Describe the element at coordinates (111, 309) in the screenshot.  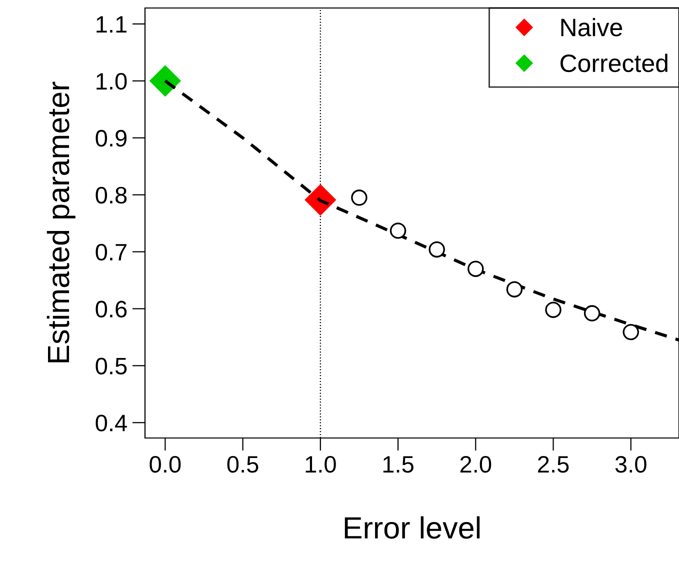
I see `y-tick-label: 0.6` at that location.